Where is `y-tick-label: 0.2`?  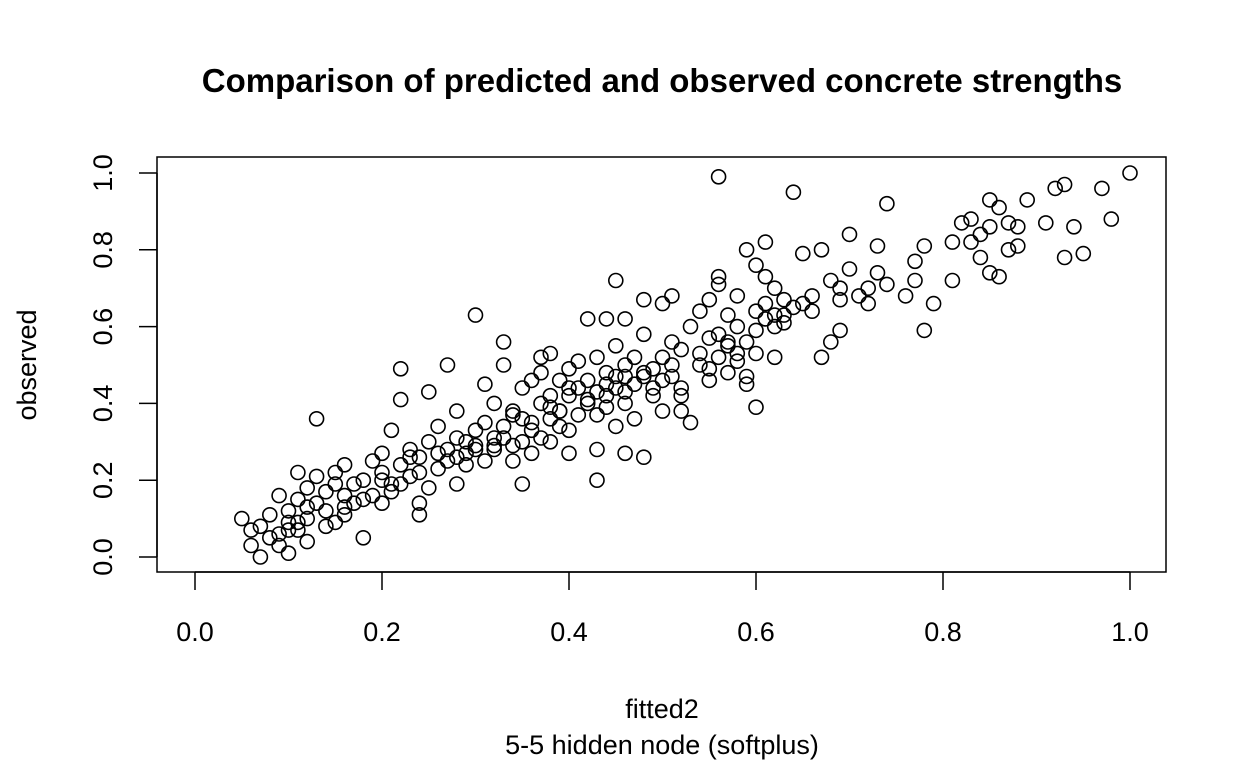
y-tick-label: 0.2 is located at coordinates (103, 480).